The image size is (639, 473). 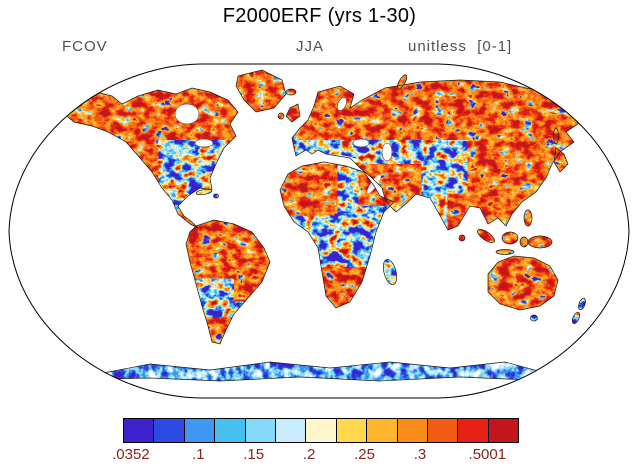 I want to click on warm-region-south-africa, so click(x=345, y=290).